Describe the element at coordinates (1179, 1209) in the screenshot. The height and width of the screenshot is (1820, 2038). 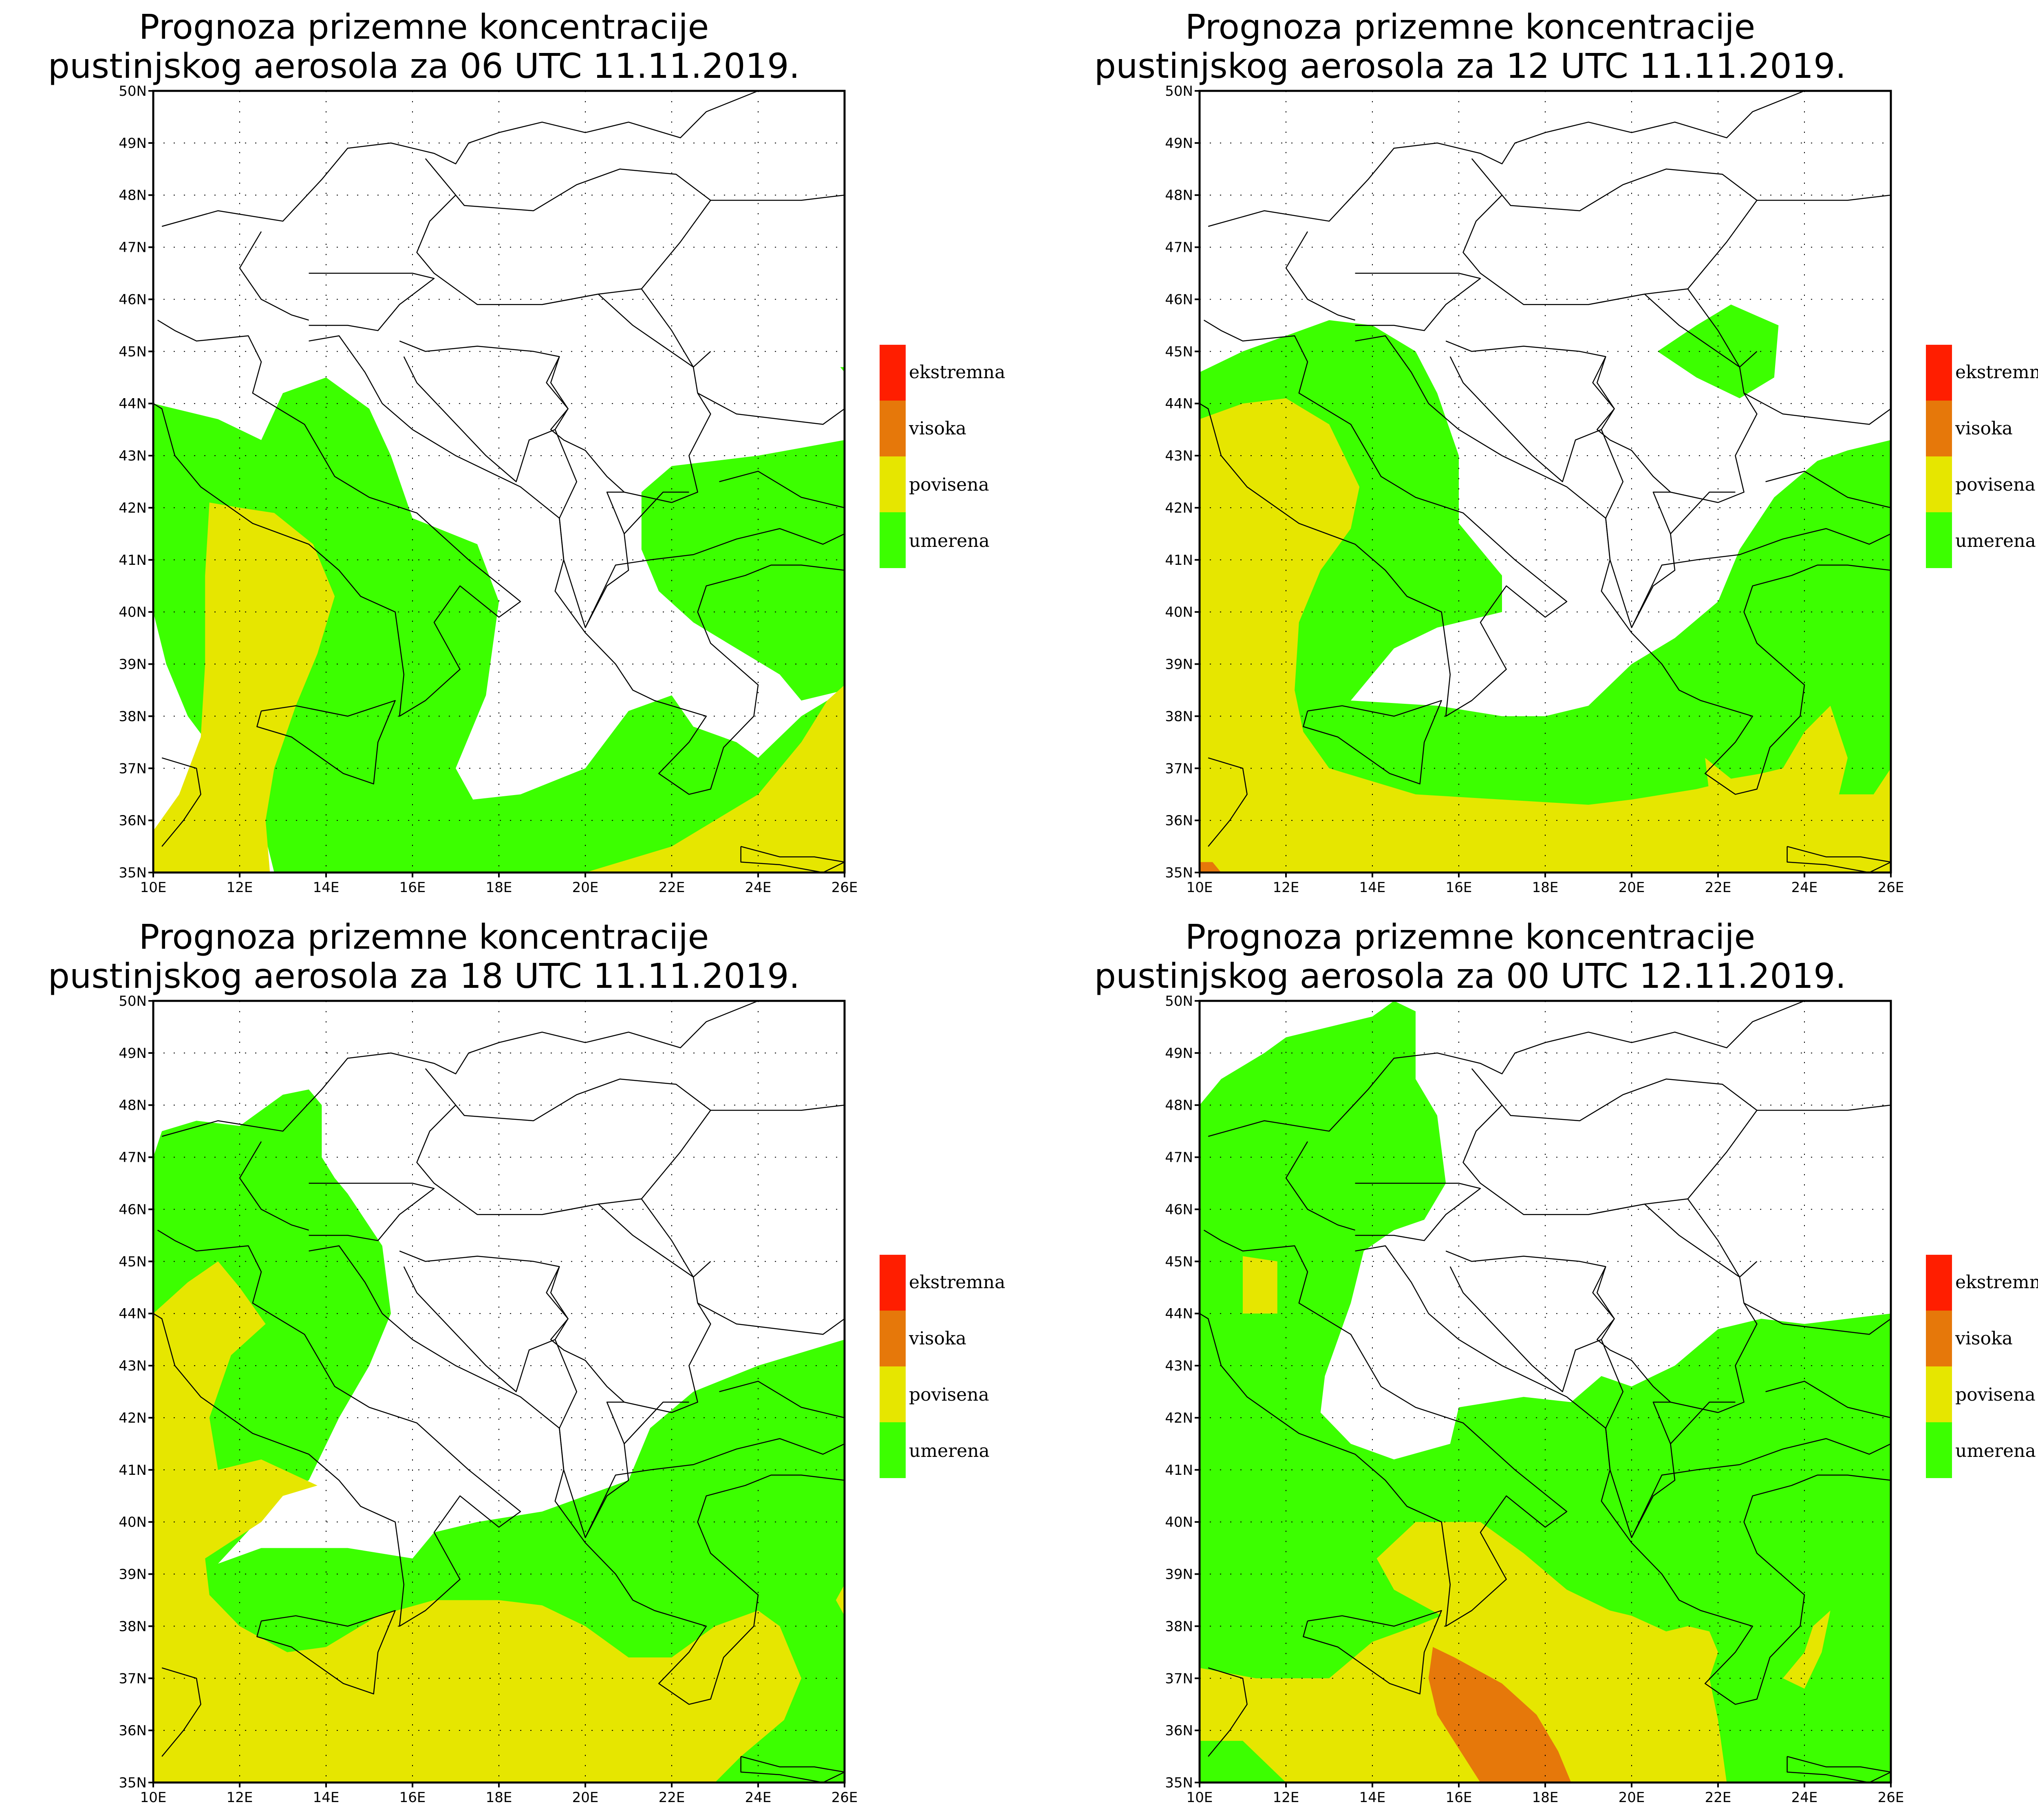
I see `lat-tick-label: 46N` at that location.